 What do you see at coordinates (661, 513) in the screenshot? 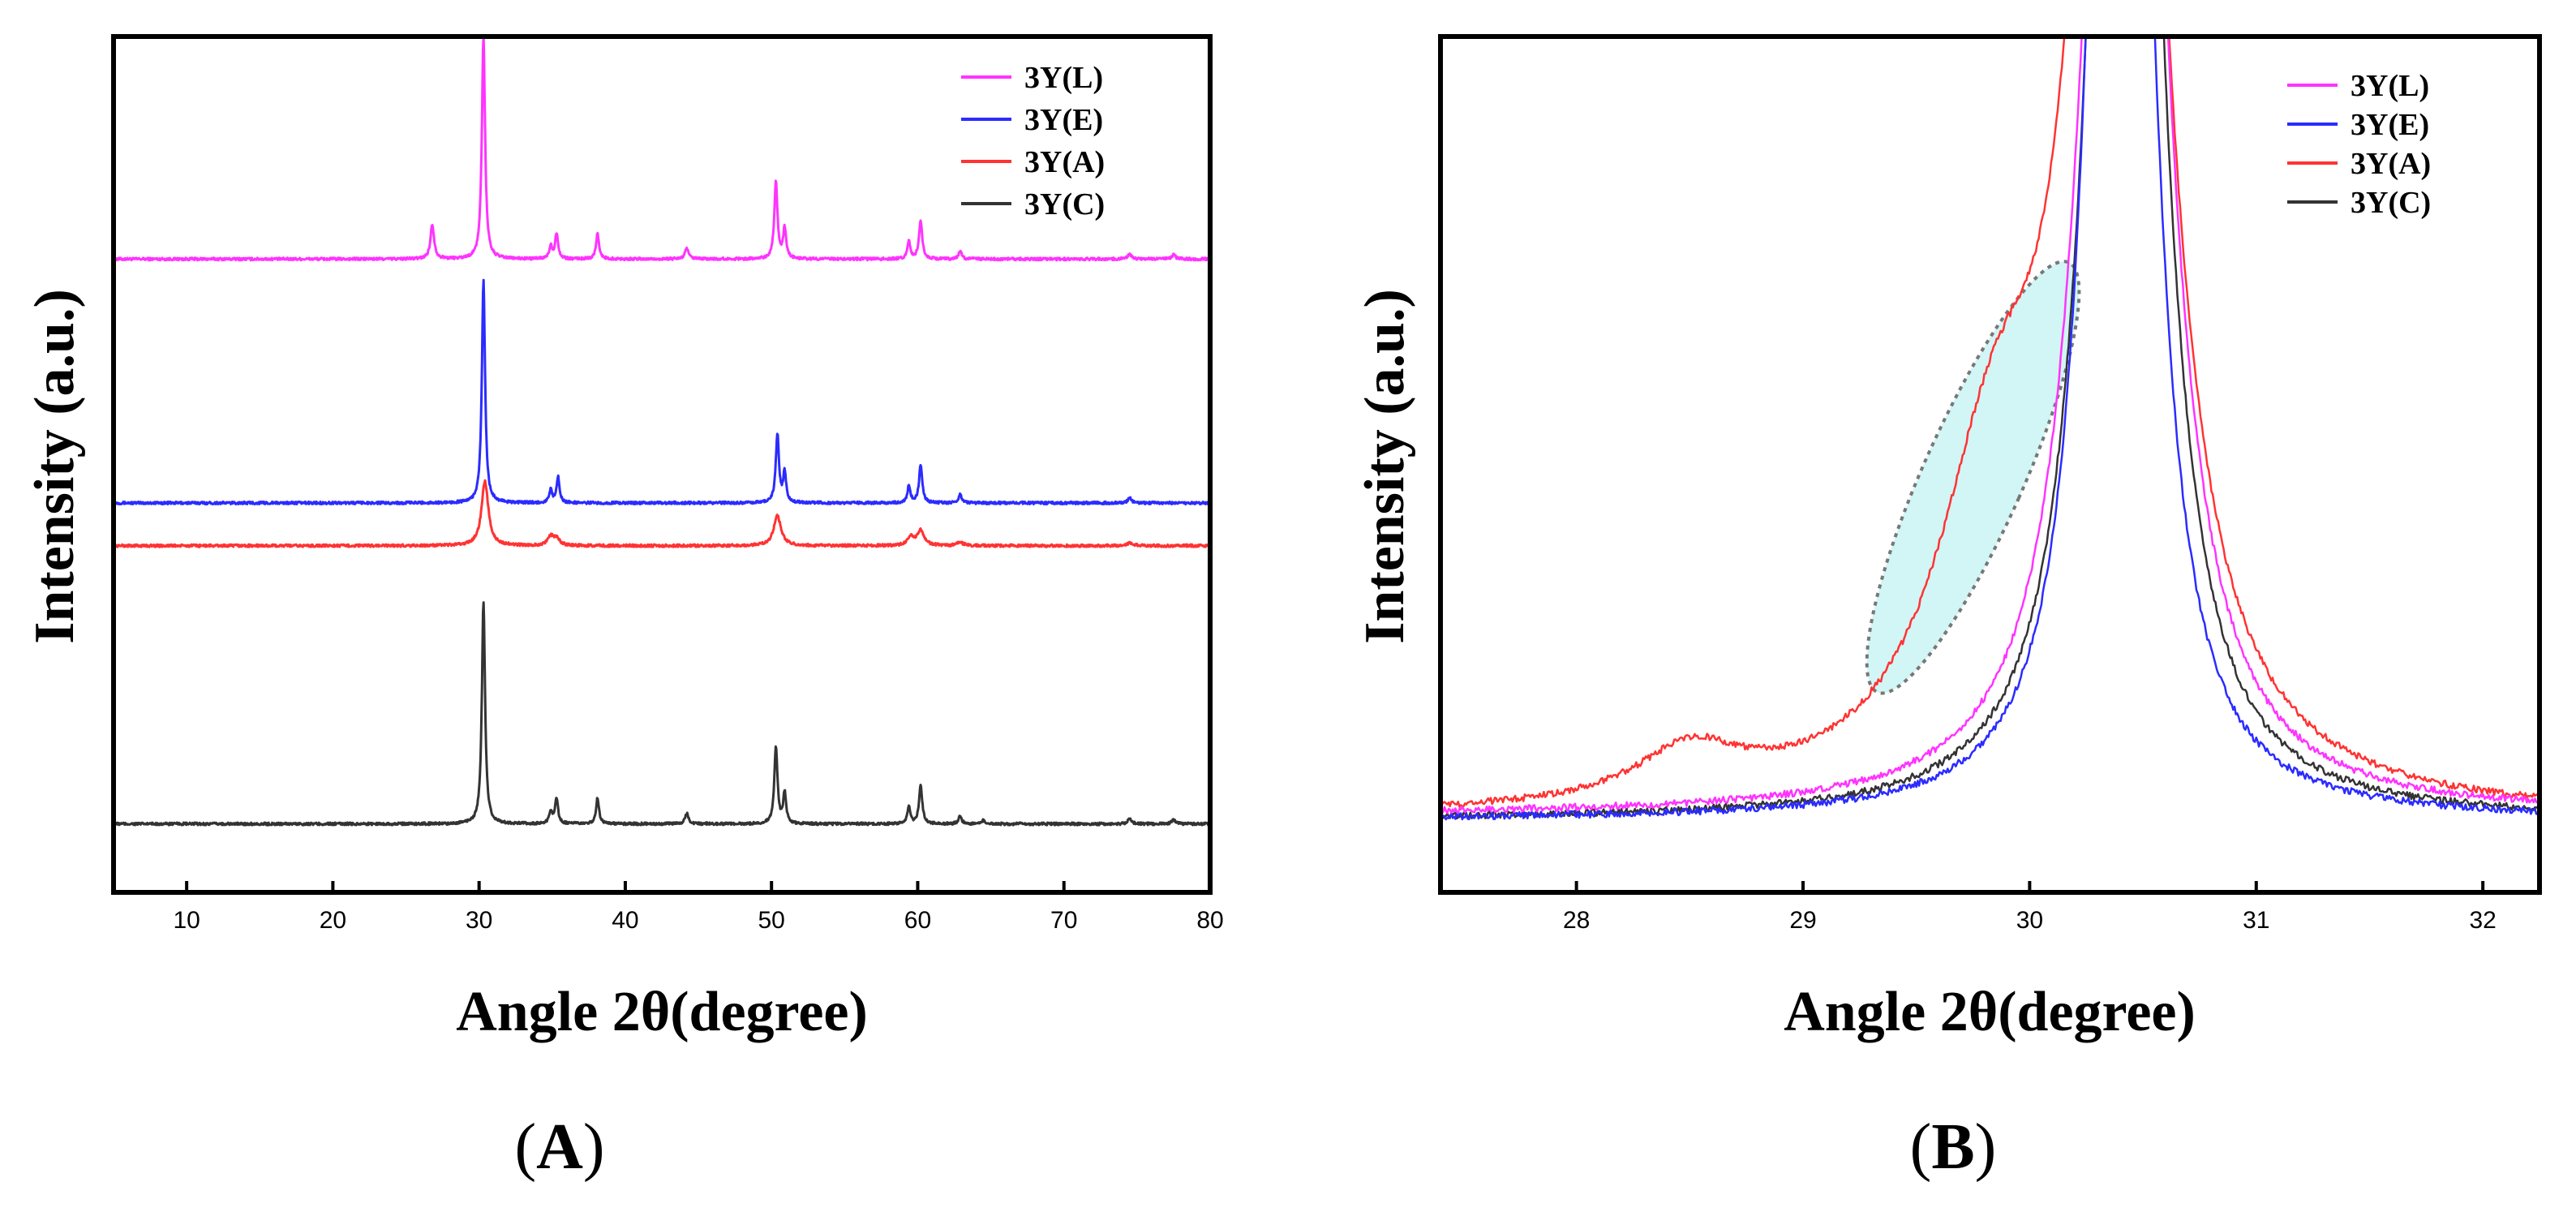
I see `series-line-3ya` at bounding box center [661, 513].